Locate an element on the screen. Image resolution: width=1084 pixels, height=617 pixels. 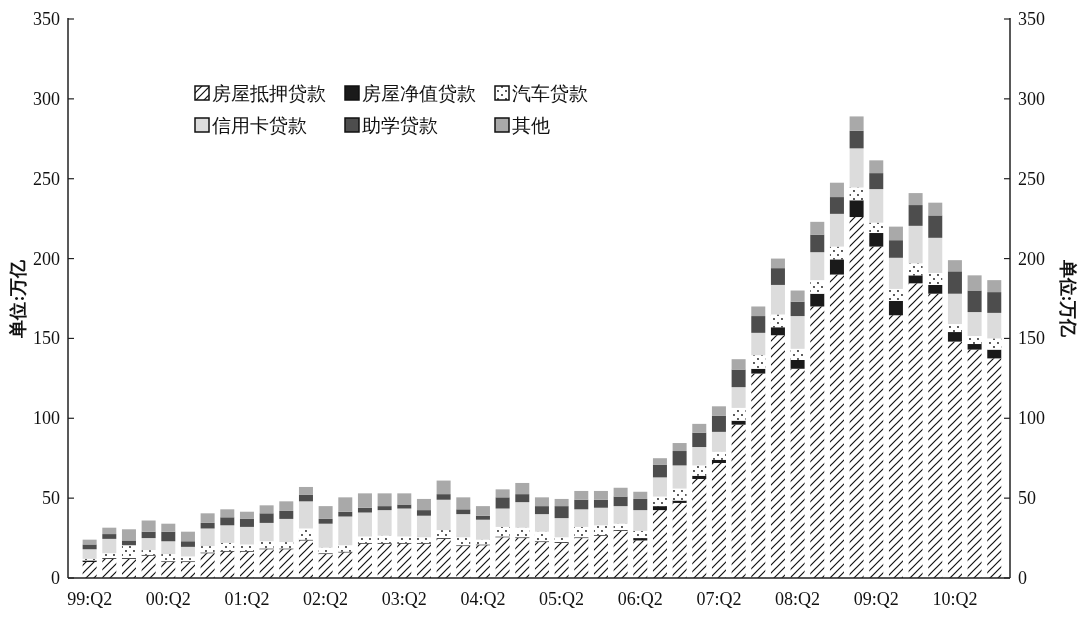
legend-label: 助学贷款 is located at coordinates (400, 125).